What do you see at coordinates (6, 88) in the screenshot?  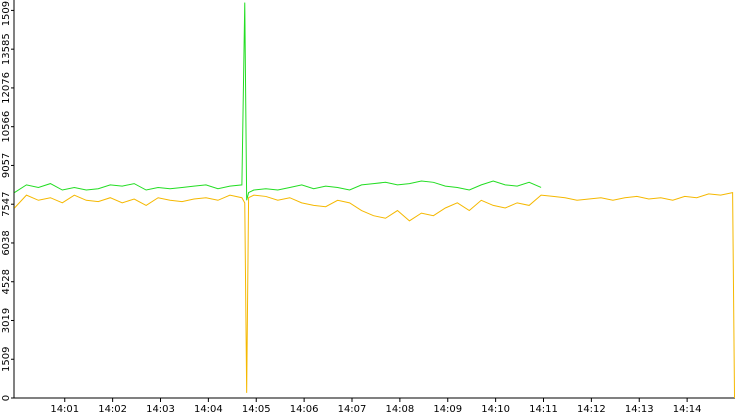 I see `y-tick-label: 12076` at bounding box center [6, 88].